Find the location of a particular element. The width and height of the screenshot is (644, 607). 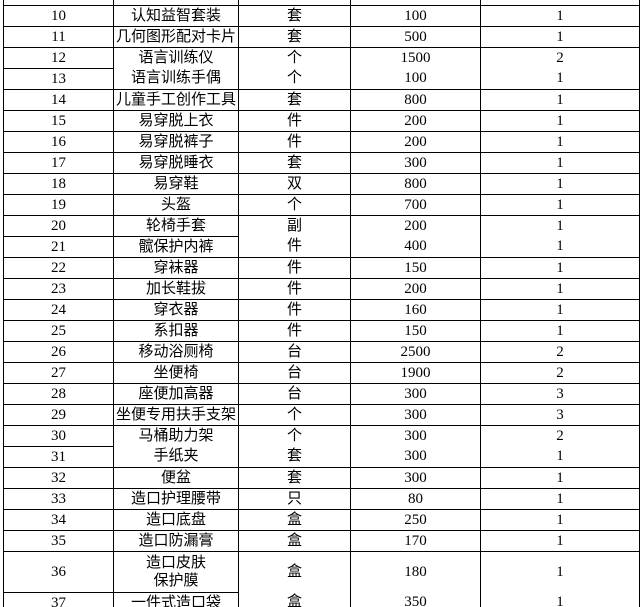

table-row: 13 语言训练手偶 个 100 1 is located at coordinates (321, 78).